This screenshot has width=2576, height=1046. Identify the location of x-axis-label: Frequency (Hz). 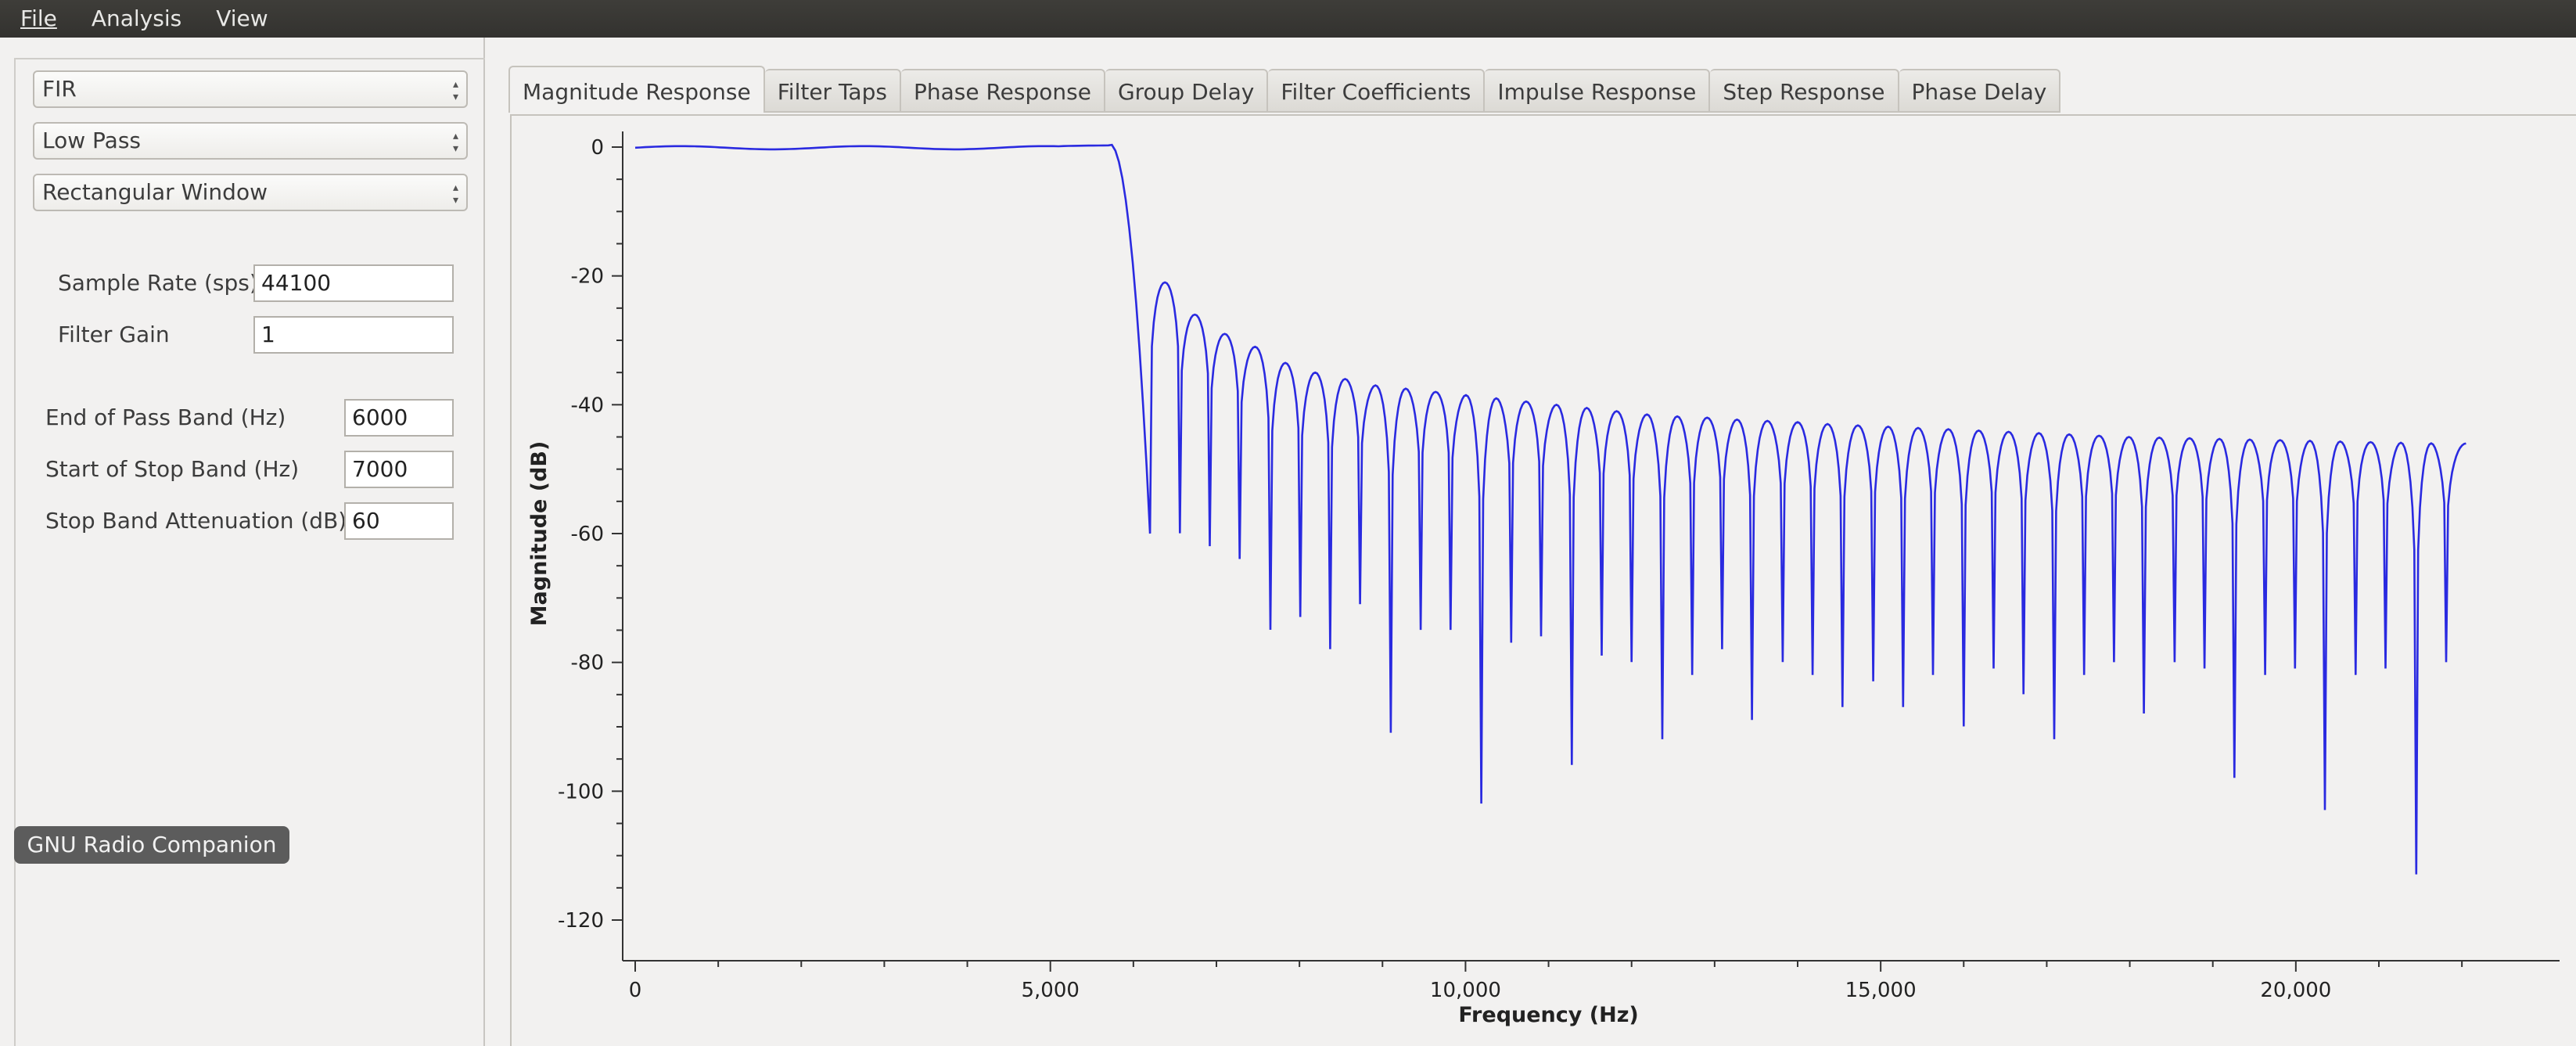
(1548, 1015).